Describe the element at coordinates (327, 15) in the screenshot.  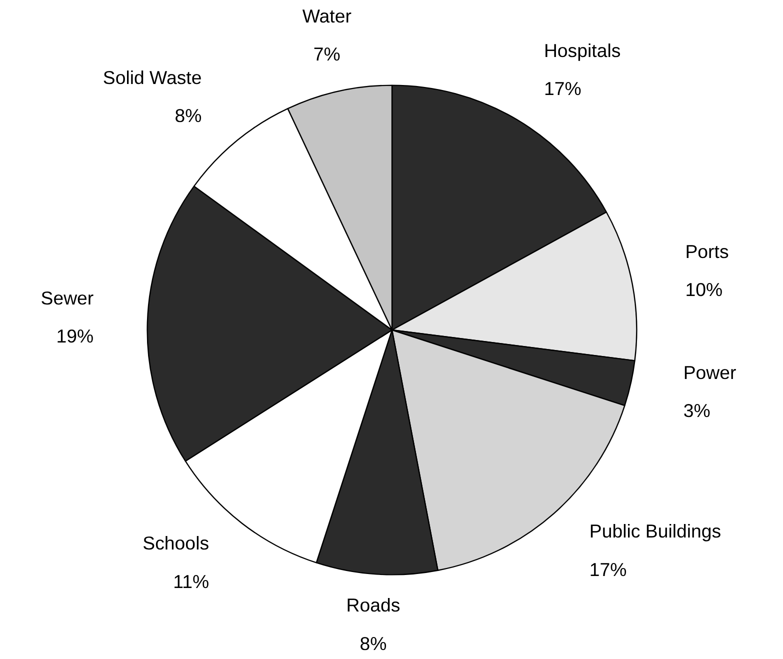
I see `slice-label: Water` at that location.